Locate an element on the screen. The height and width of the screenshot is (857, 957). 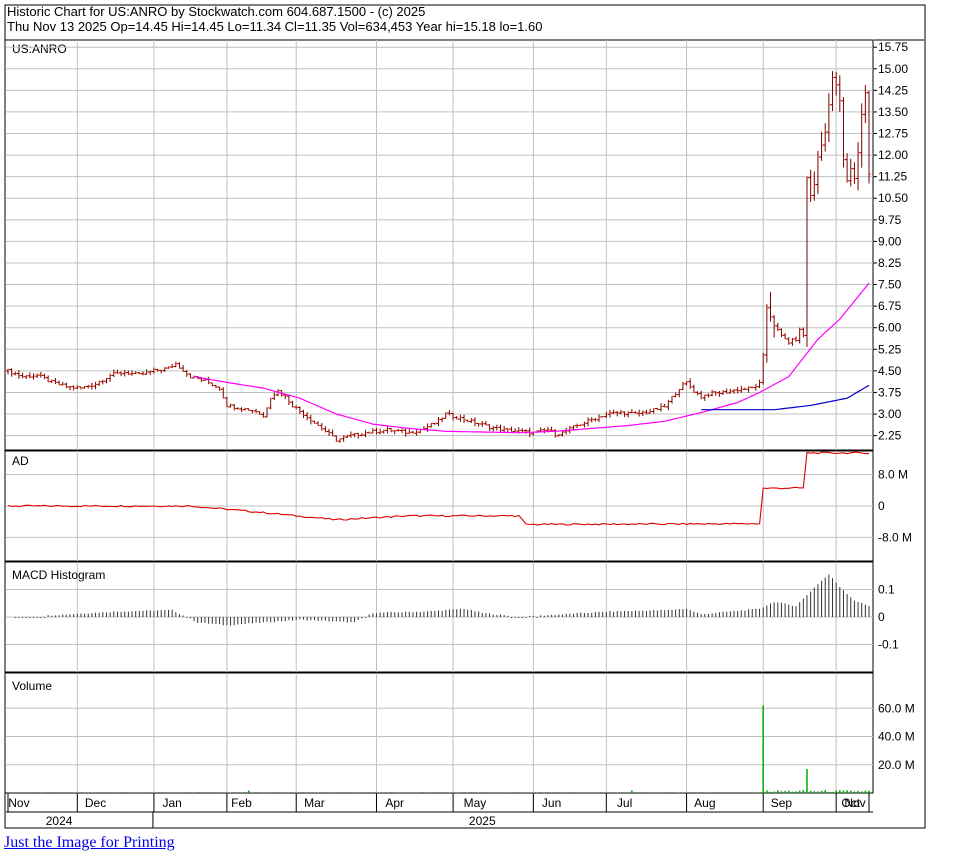
macd-panel-label: MACD Histogram is located at coordinates (58, 575).